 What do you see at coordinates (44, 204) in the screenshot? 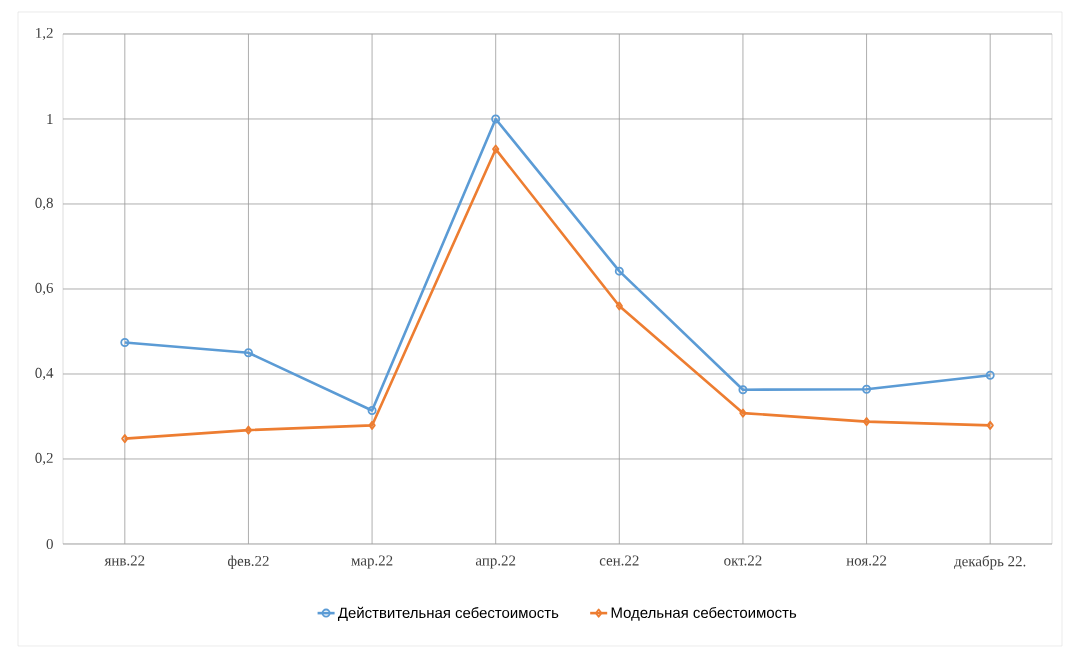
I see `y-tick-label: 0,8` at bounding box center [44, 204].